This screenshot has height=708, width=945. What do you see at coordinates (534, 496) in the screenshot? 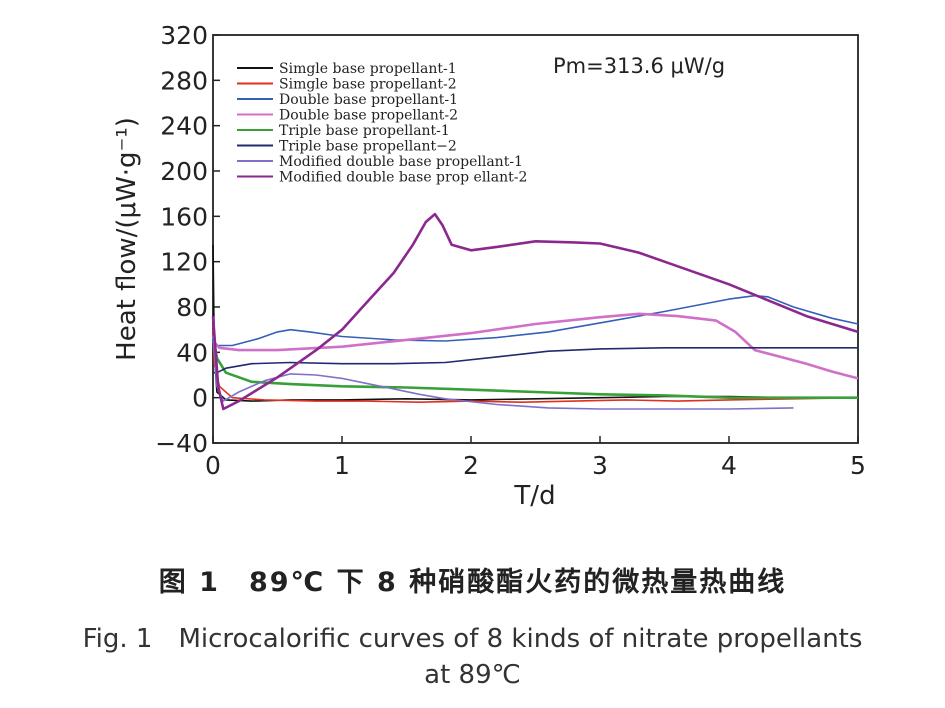
I see `x-axis-title: T/d` at bounding box center [534, 496].